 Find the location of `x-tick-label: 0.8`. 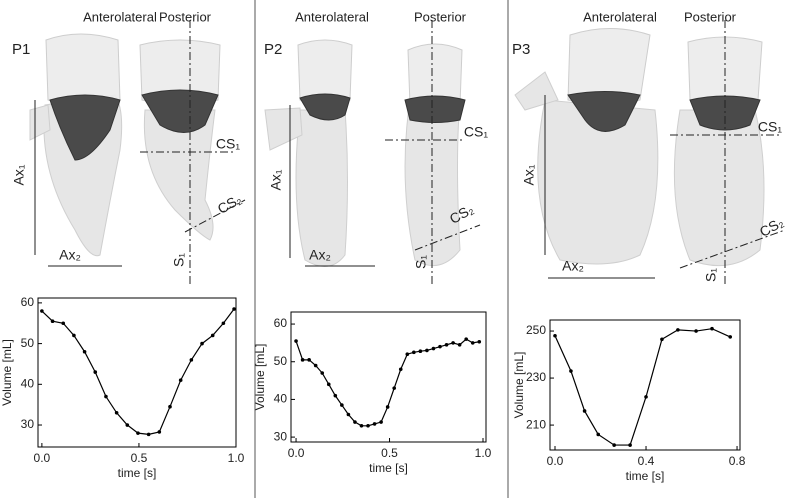

x-tick-label: 0.8 is located at coordinates (737, 461).